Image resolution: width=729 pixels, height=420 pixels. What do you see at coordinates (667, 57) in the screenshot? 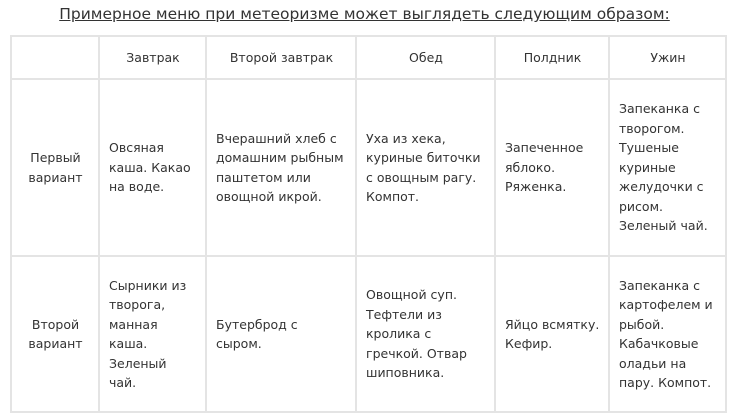
I see `header-dinner: Ужин` at bounding box center [667, 57].